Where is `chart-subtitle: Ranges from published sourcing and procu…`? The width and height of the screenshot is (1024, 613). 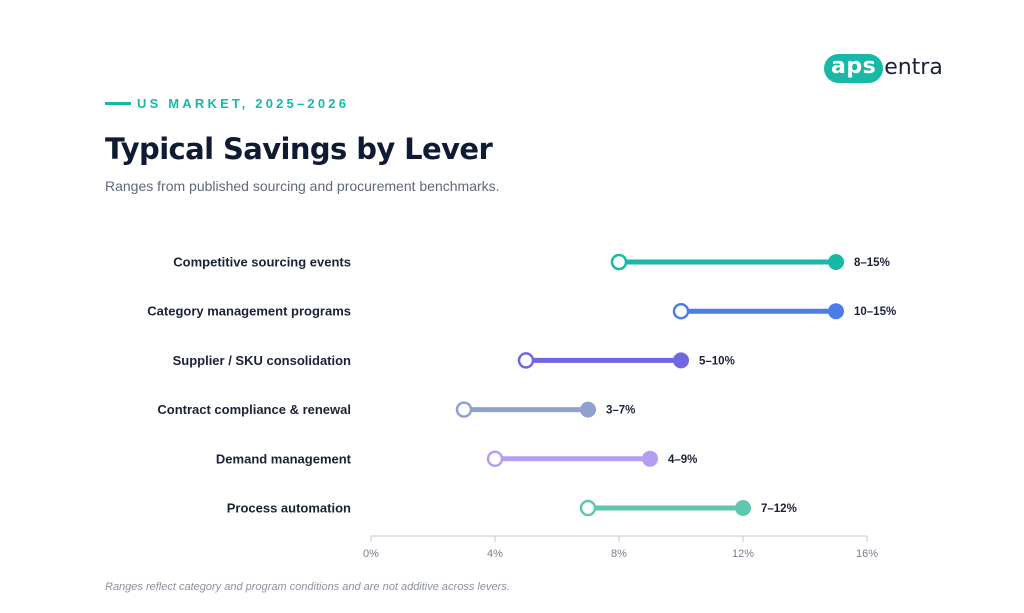
chart-subtitle: Ranges from published sourcing and procu… is located at coordinates (302, 186).